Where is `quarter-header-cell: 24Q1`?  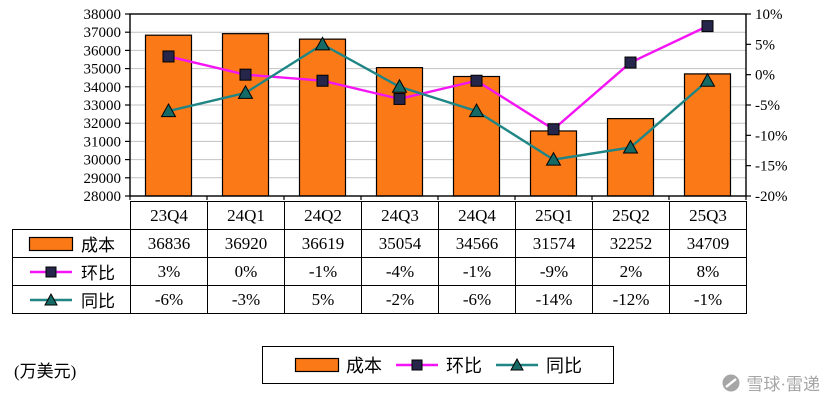 quarter-header-cell: 24Q1 is located at coordinates (246, 215).